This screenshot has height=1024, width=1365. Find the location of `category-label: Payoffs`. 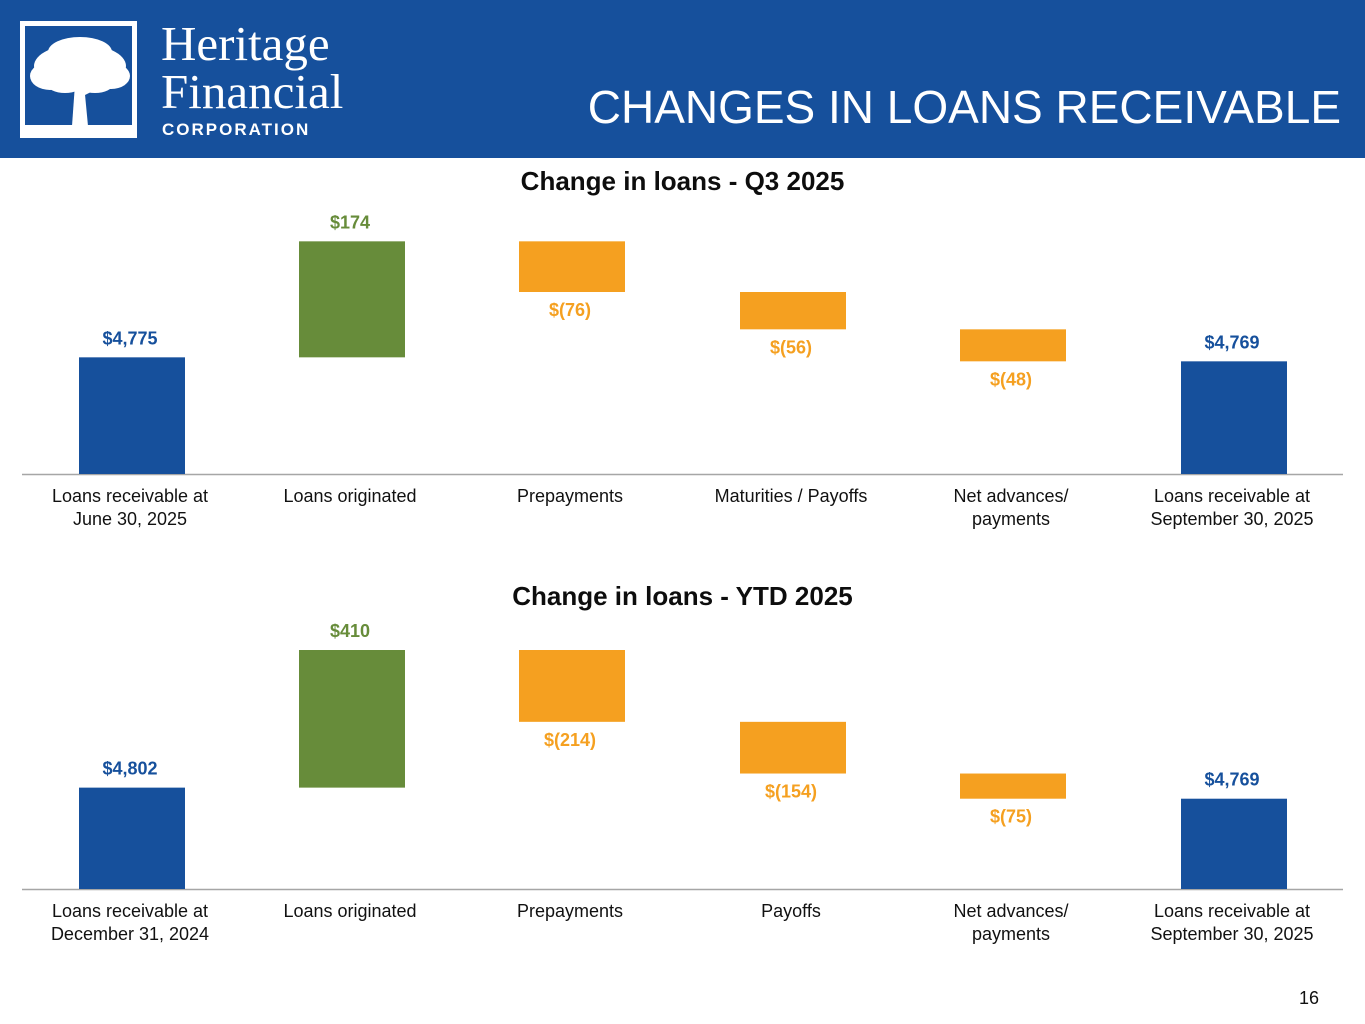

category-label: Payoffs is located at coordinates (791, 911).